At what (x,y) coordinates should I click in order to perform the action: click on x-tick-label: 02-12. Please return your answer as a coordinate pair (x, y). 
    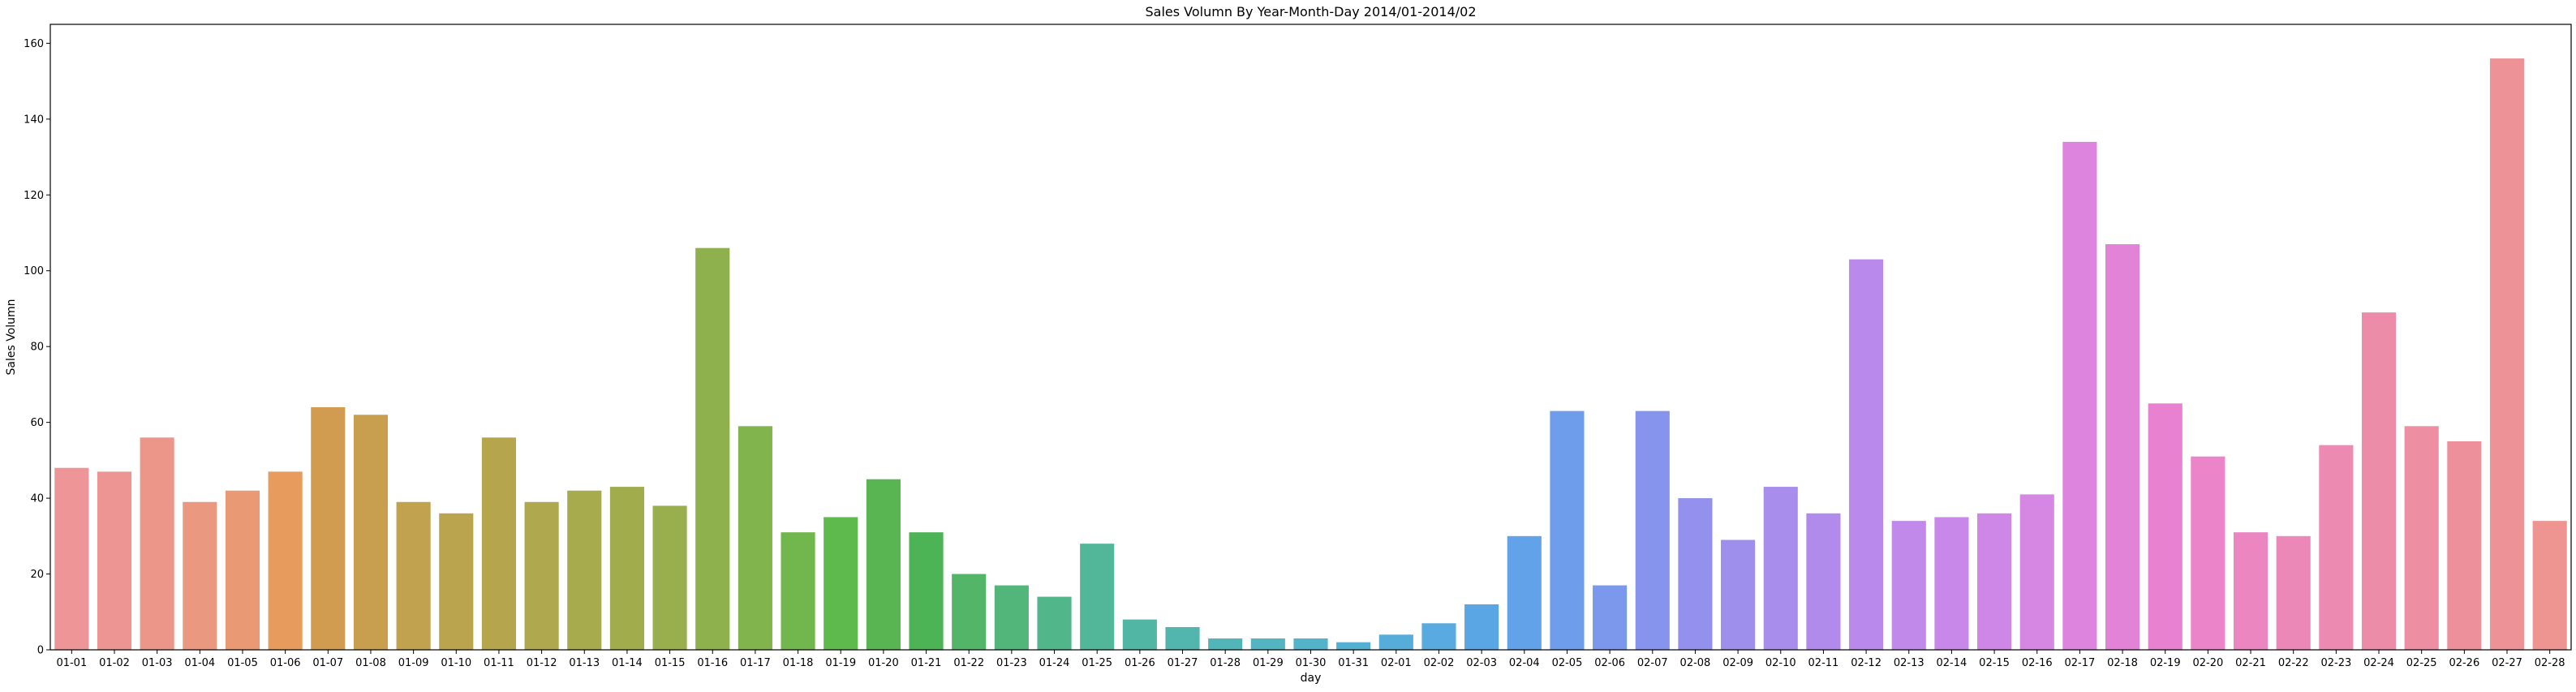
    Looking at the image, I should click on (1866, 663).